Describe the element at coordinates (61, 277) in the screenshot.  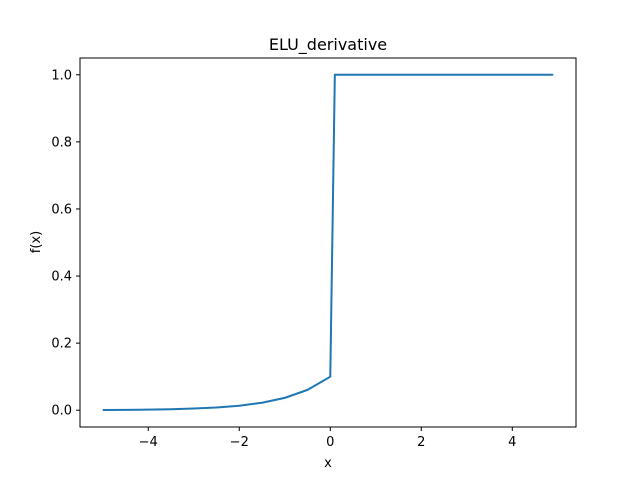
I see `y-tick-label: 0.4` at that location.